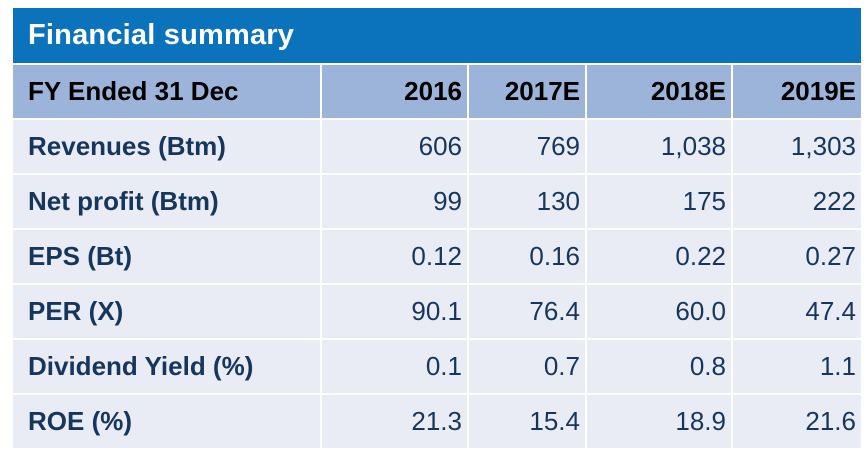 This screenshot has height=462, width=866. Describe the element at coordinates (659, 256) in the screenshot. I see `value-cell: 0.22` at that location.